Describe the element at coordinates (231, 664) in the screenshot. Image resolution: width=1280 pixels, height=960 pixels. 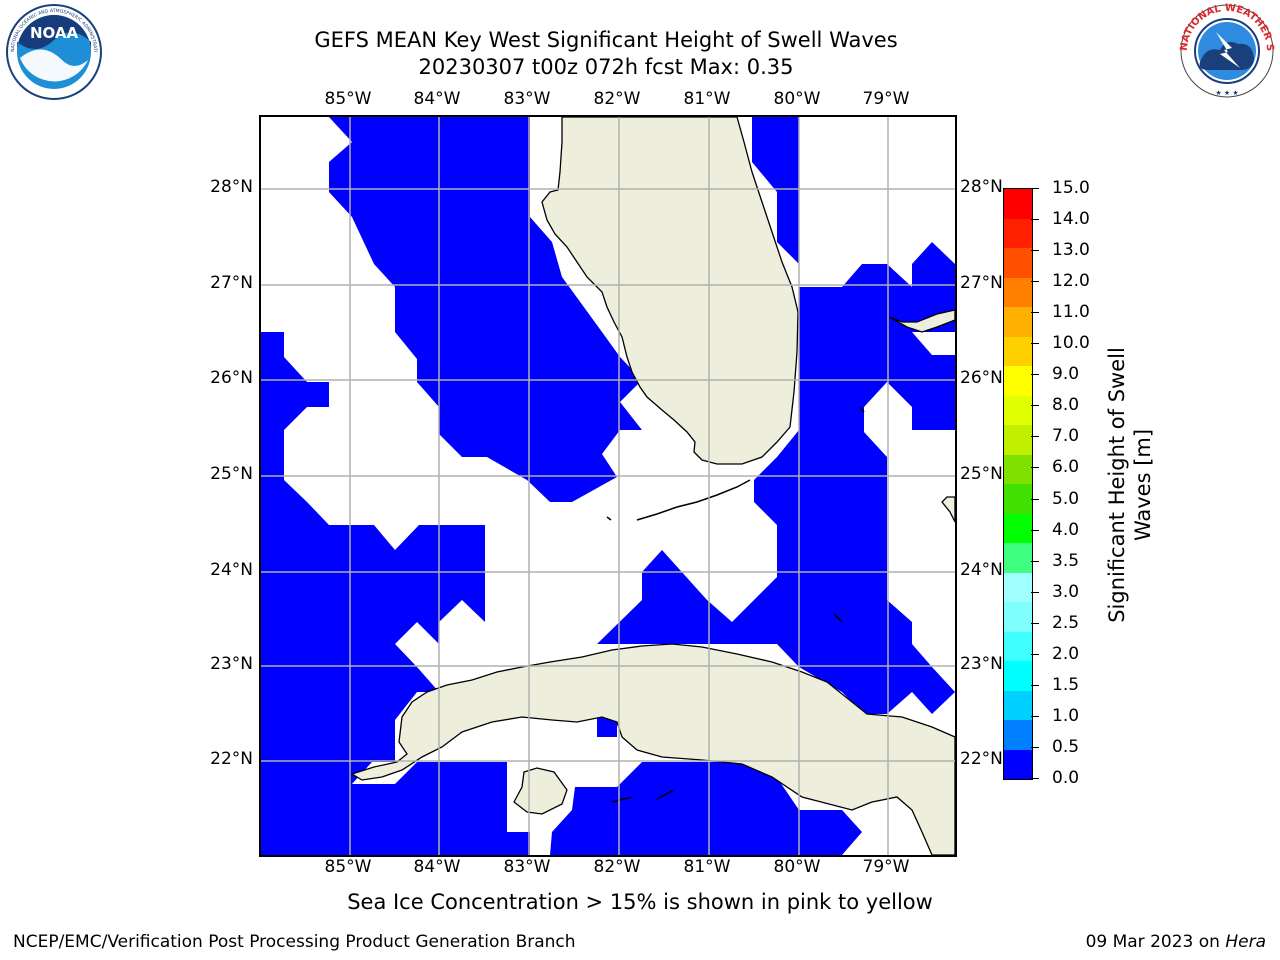
I see `lat-label-left: 23°N` at that location.